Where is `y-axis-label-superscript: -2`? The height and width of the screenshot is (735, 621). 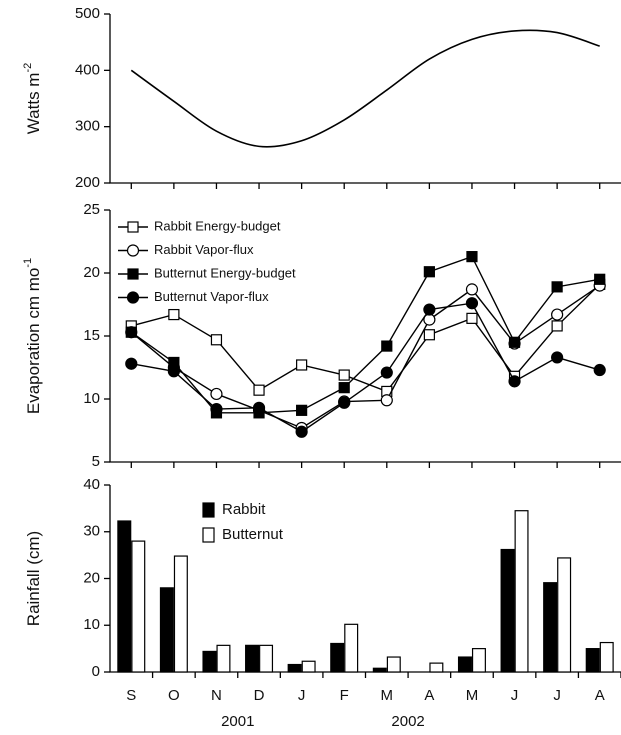
y-axis-label-superscript: -2 is located at coordinates (28, 68).